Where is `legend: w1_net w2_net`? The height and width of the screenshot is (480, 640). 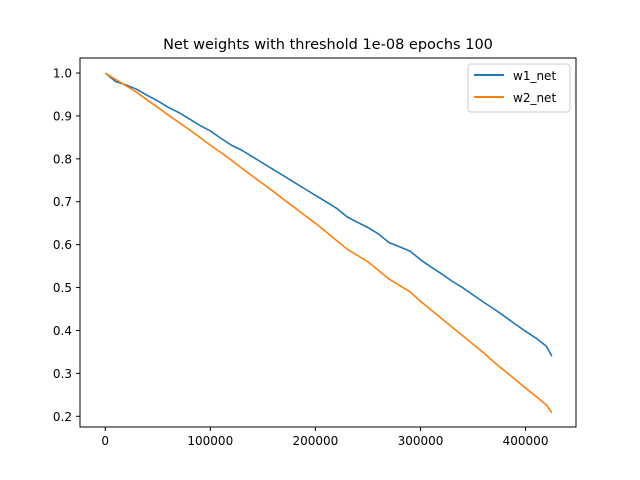 legend: w1_net w2_net is located at coordinates (519, 88).